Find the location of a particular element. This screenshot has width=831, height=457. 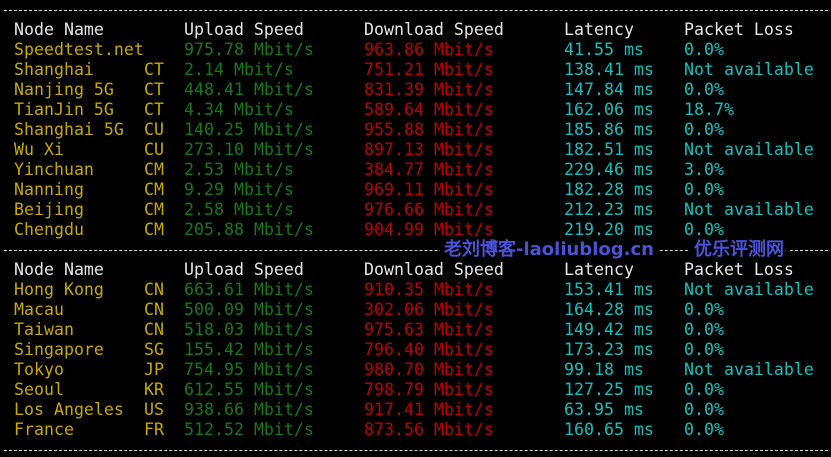

cell-lat: 185.86 ms is located at coordinates (609, 129).